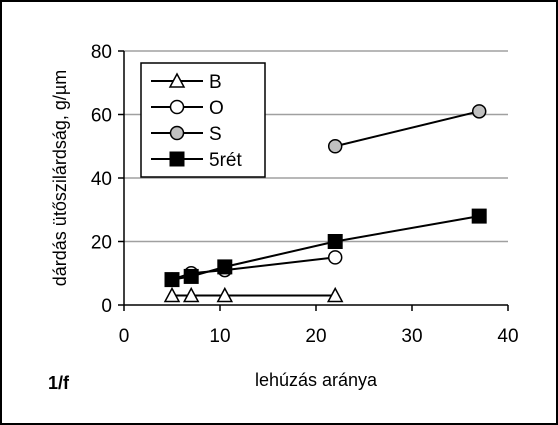 This screenshot has width=558, height=425. I want to click on x-tick-label: 10, so click(219, 336).